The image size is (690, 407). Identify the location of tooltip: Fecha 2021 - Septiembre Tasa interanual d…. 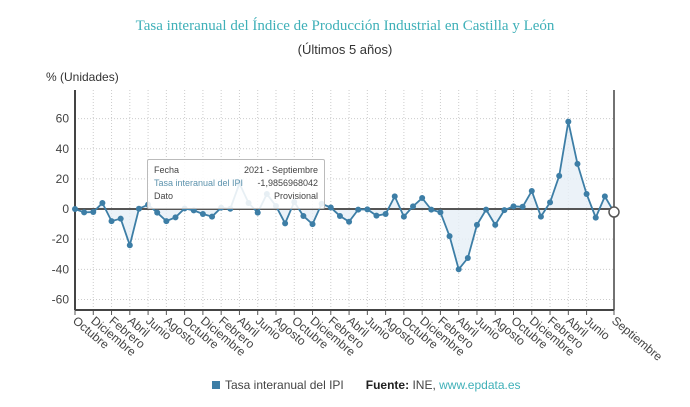
(236, 184).